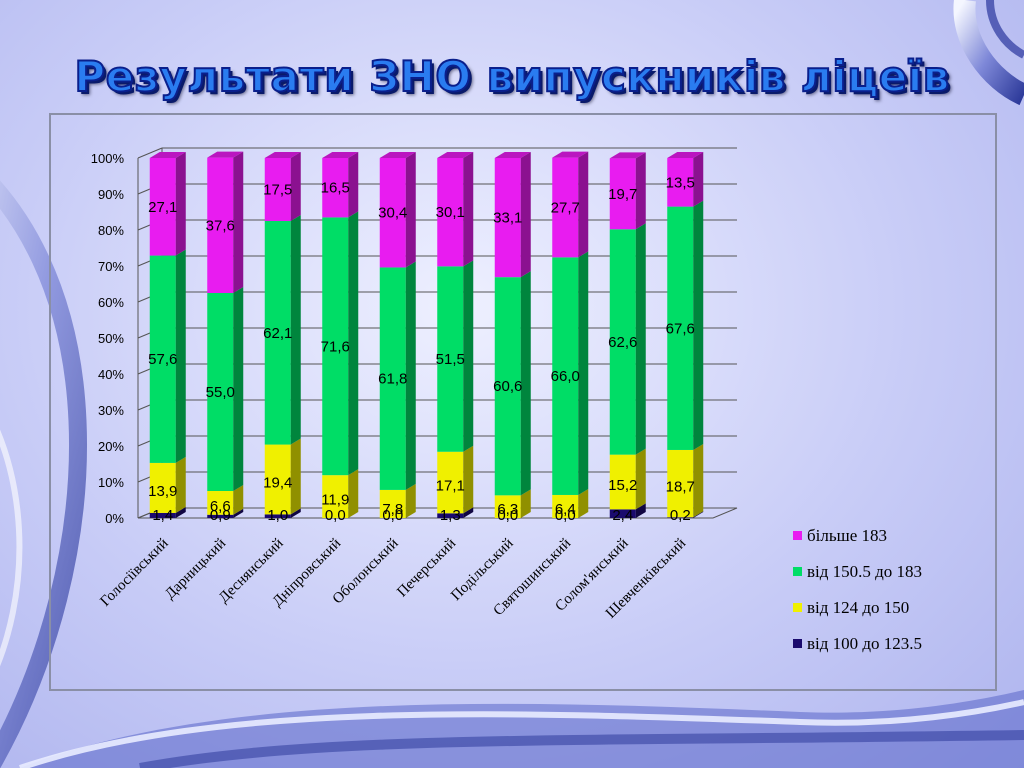  What do you see at coordinates (565, 509) in the screenshot?
I see `data-label: 6,4` at bounding box center [565, 509].